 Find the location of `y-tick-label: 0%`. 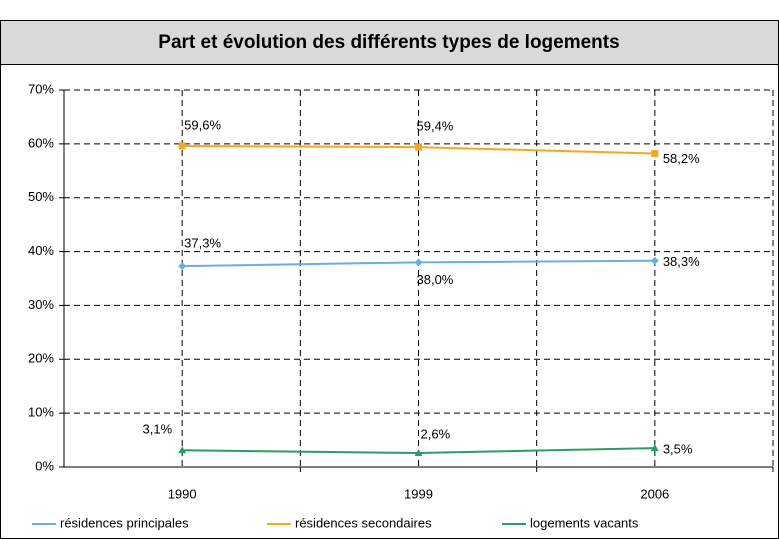

y-tick-label: 0% is located at coordinates (44, 465).